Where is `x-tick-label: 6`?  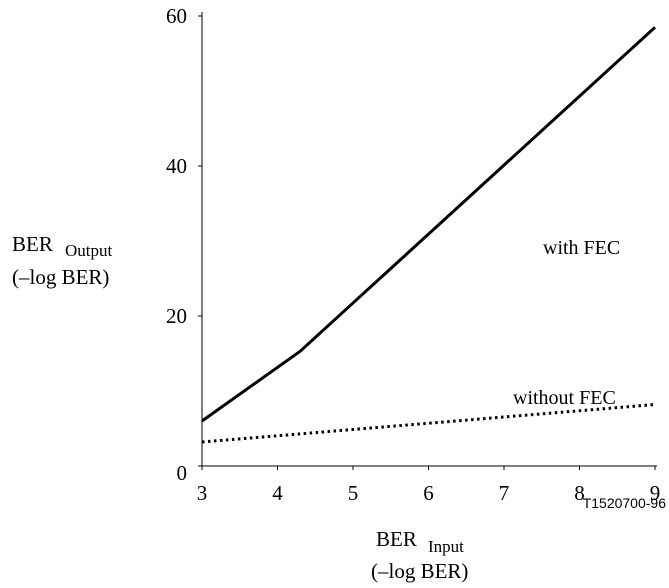
x-tick-label: 6 is located at coordinates (428, 493).